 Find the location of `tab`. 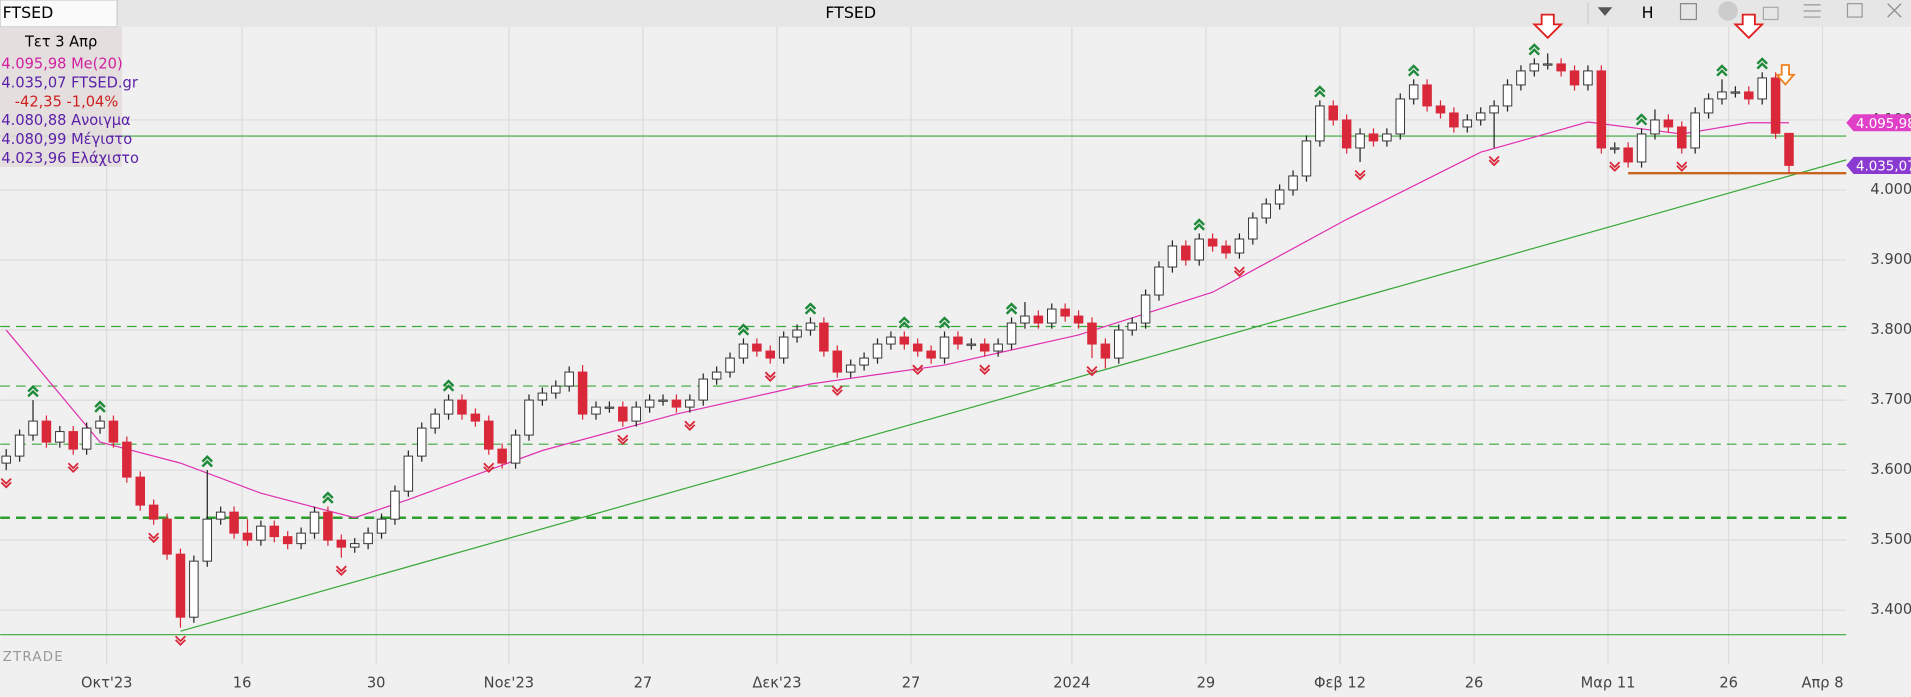

tab is located at coordinates (59, 14).